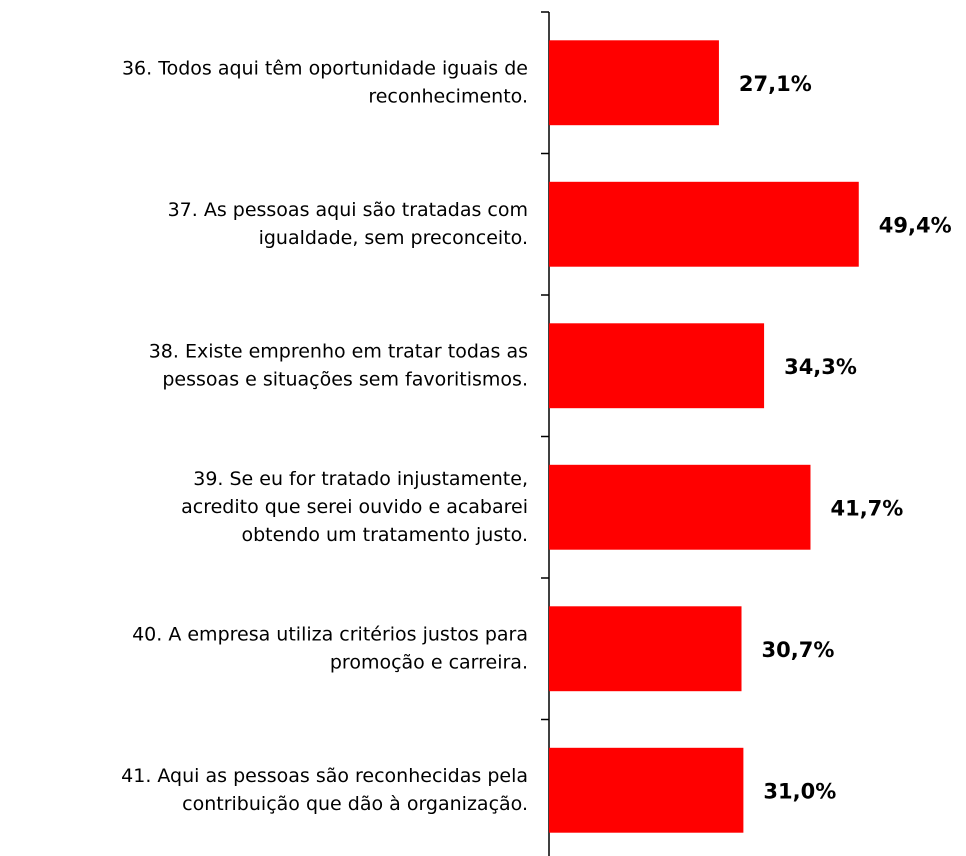 The image size is (966, 856). What do you see at coordinates (915, 225) in the screenshot?
I see `value-label: 49,4%` at bounding box center [915, 225].